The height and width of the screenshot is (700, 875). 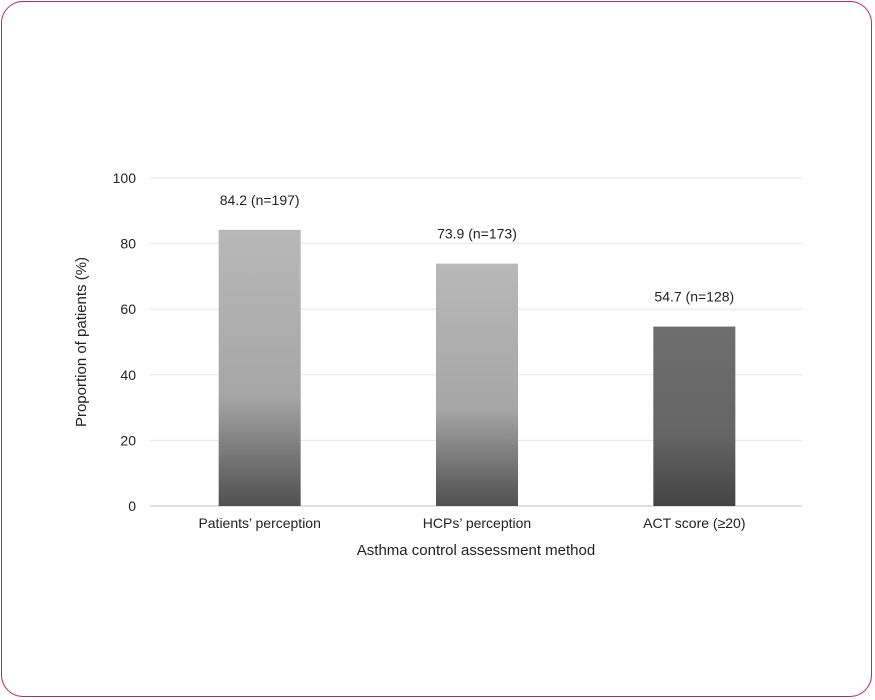 I want to click on y-axis-title: Proportion of patients (%), so click(x=81, y=342).